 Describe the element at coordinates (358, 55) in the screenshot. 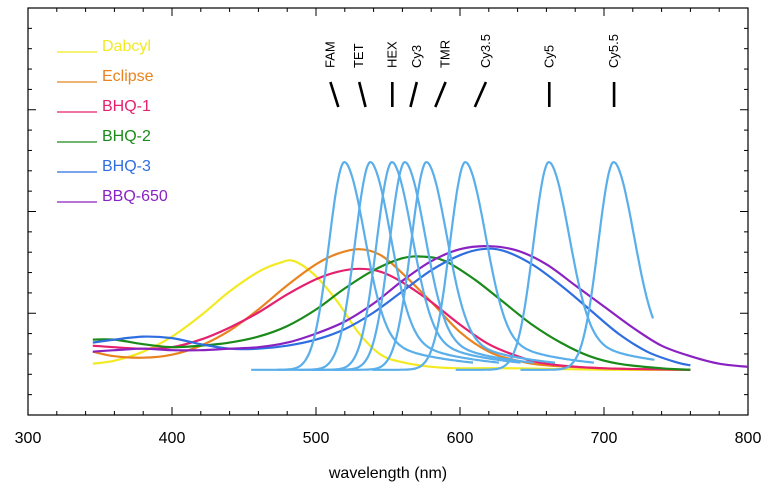

I see `dye-label-tet: TET` at that location.